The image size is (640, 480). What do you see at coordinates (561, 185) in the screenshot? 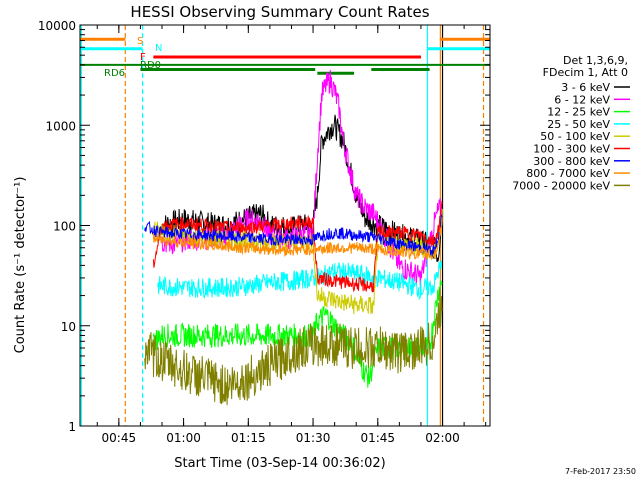
I see `legend-entry-label: 7000 - 20000 keV` at bounding box center [561, 185].